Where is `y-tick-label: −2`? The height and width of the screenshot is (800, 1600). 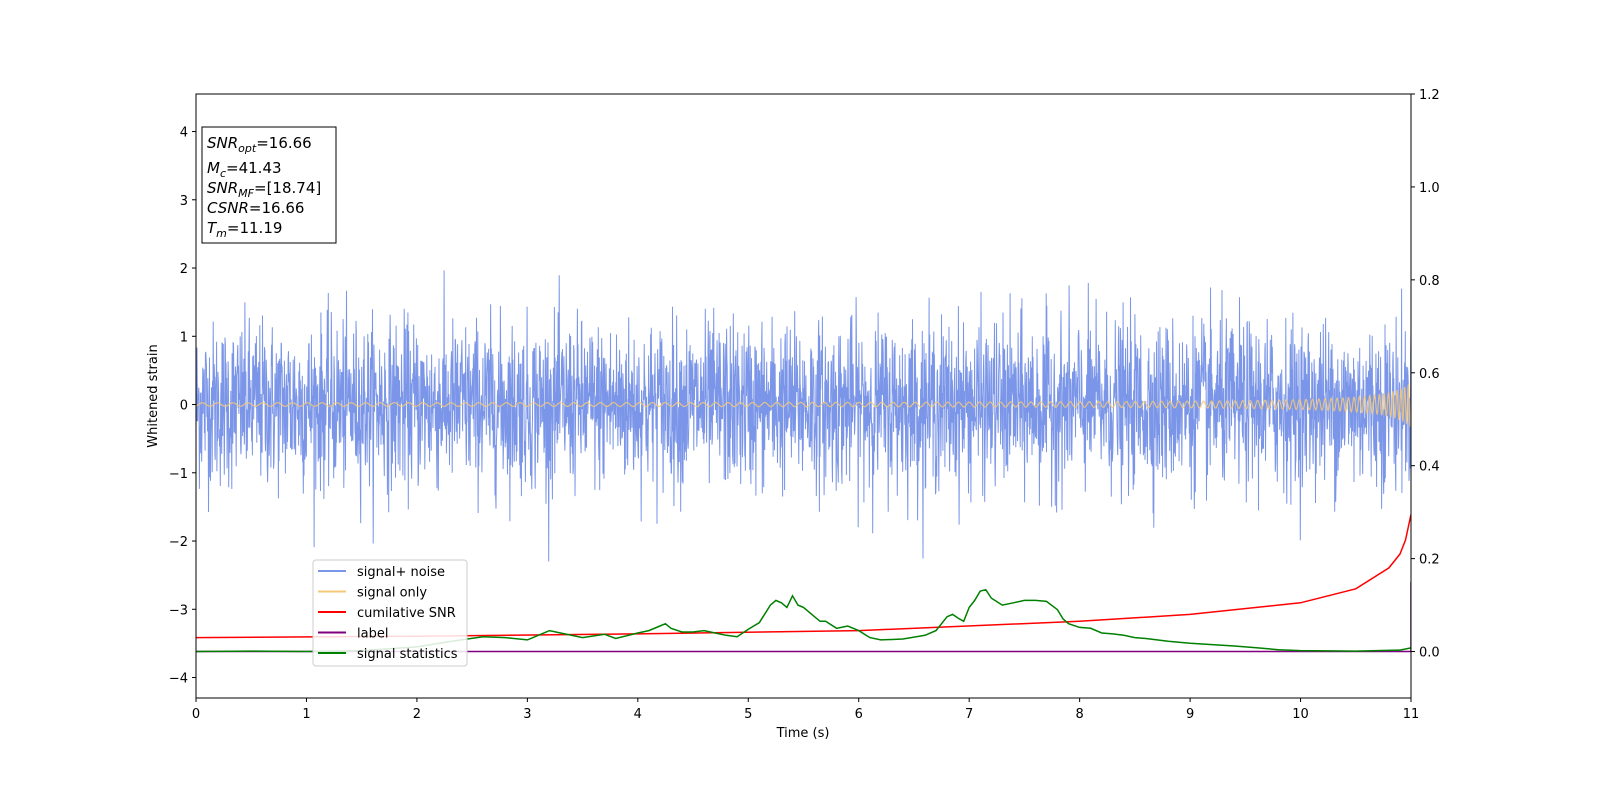 y-tick-label: −2 is located at coordinates (178, 542).